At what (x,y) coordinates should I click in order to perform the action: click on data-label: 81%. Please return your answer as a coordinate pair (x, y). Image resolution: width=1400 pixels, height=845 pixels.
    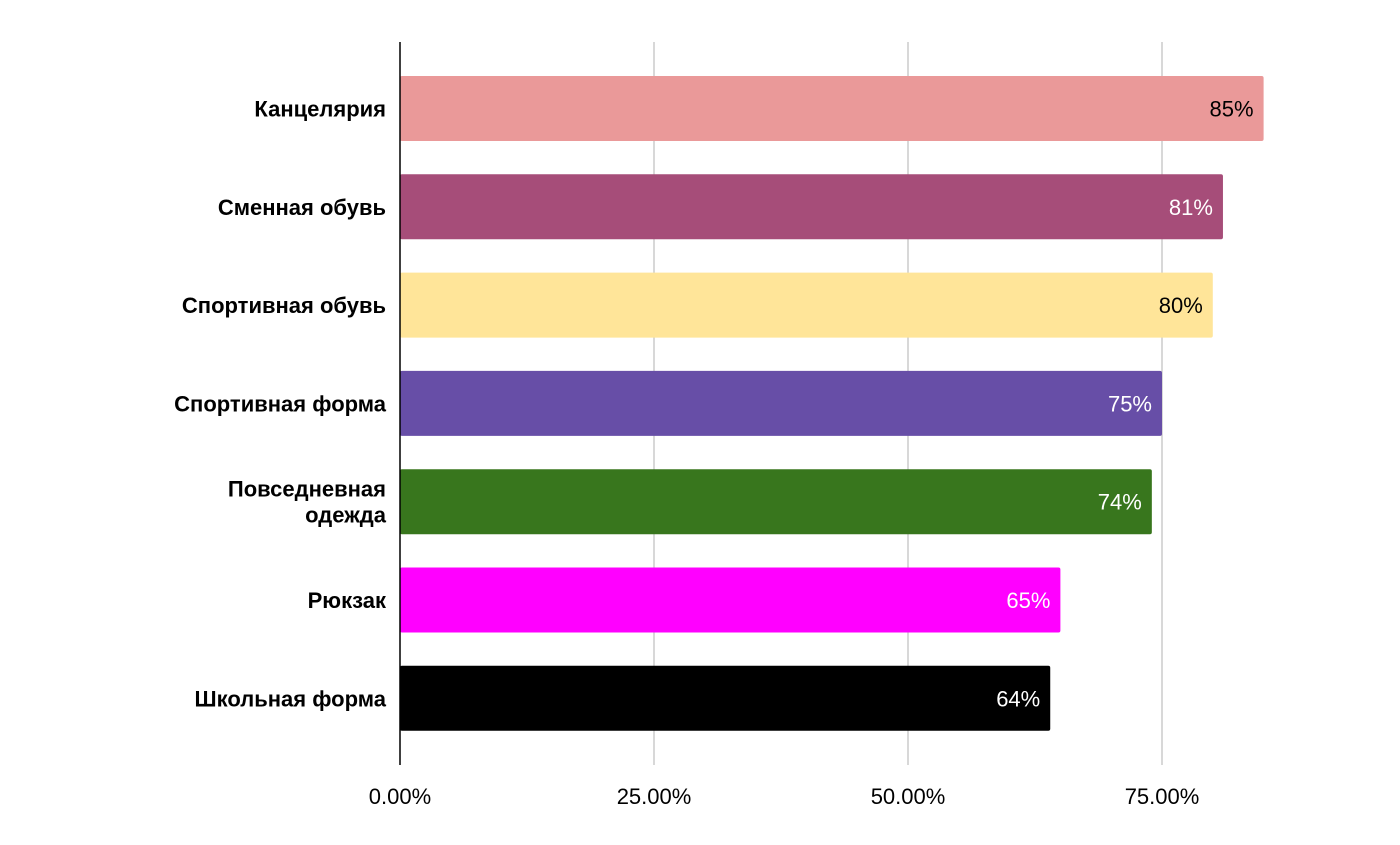
    Looking at the image, I should click on (1191, 207).